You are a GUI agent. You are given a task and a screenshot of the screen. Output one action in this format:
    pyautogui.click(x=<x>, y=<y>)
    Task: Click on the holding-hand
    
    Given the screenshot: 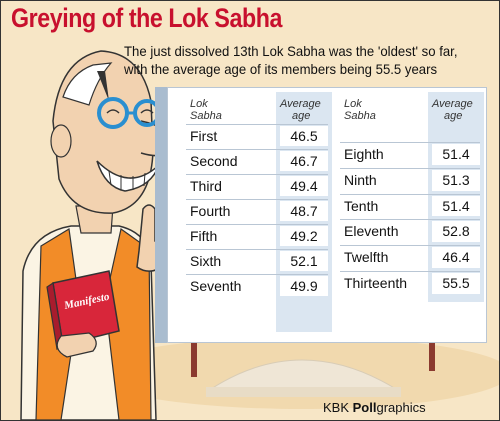 What is the action you would take?
    pyautogui.click(x=76, y=345)
    